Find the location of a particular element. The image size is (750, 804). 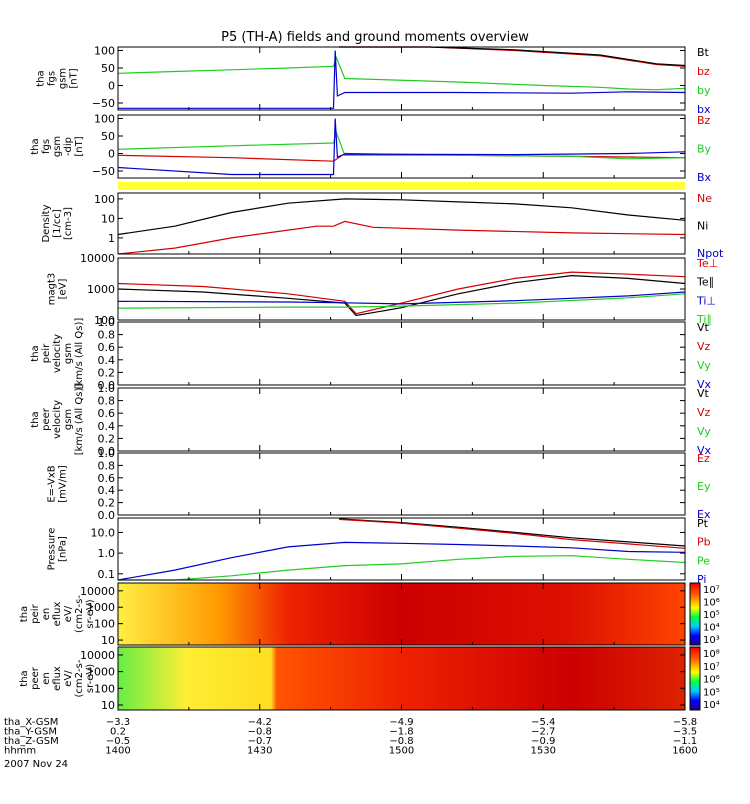

y-axis-label: peer is located at coordinates (46, 419).